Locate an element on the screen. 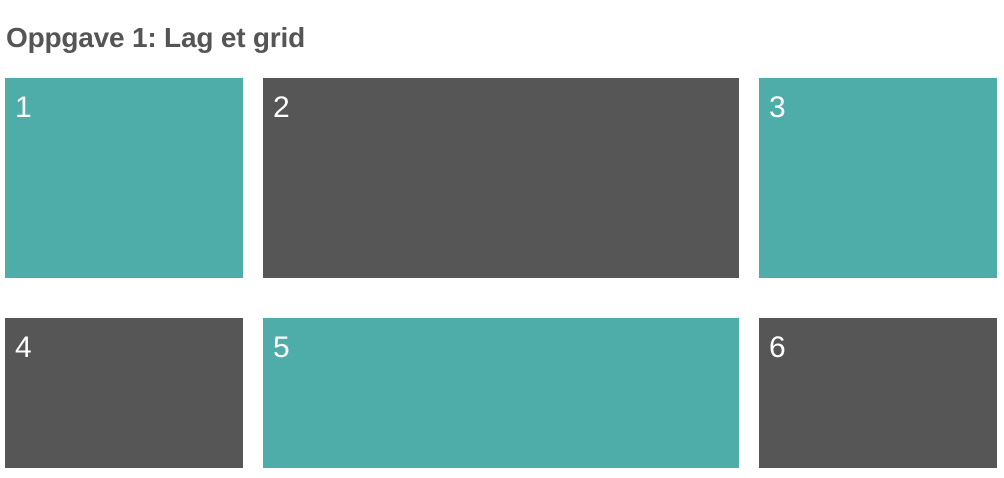 The image size is (1004, 478). grid-cell-label: 5 is located at coordinates (281, 347).